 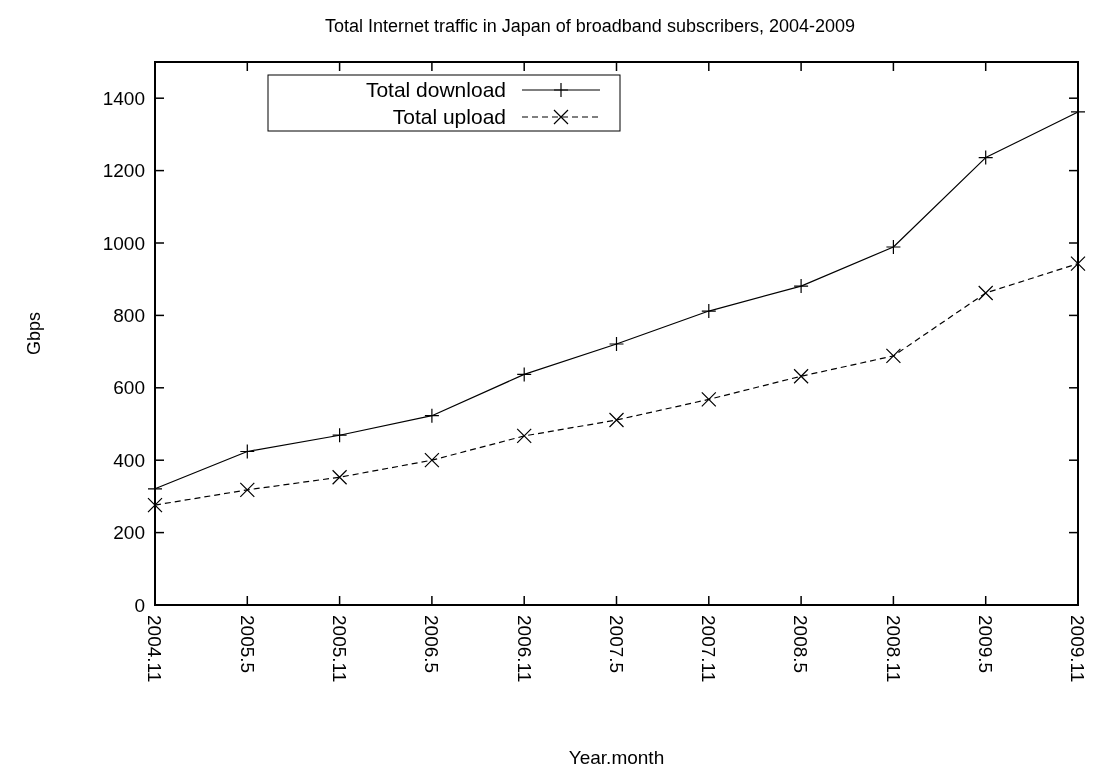 I want to click on y-tick-label: 200, so click(x=129, y=533).